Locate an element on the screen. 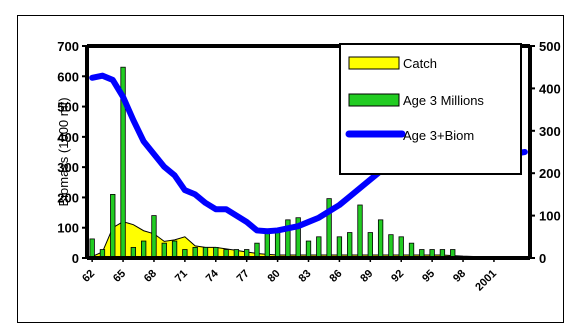 The height and width of the screenshot is (333, 581). legend-label-age3-biom: Age 3+Biom is located at coordinates (438, 135).